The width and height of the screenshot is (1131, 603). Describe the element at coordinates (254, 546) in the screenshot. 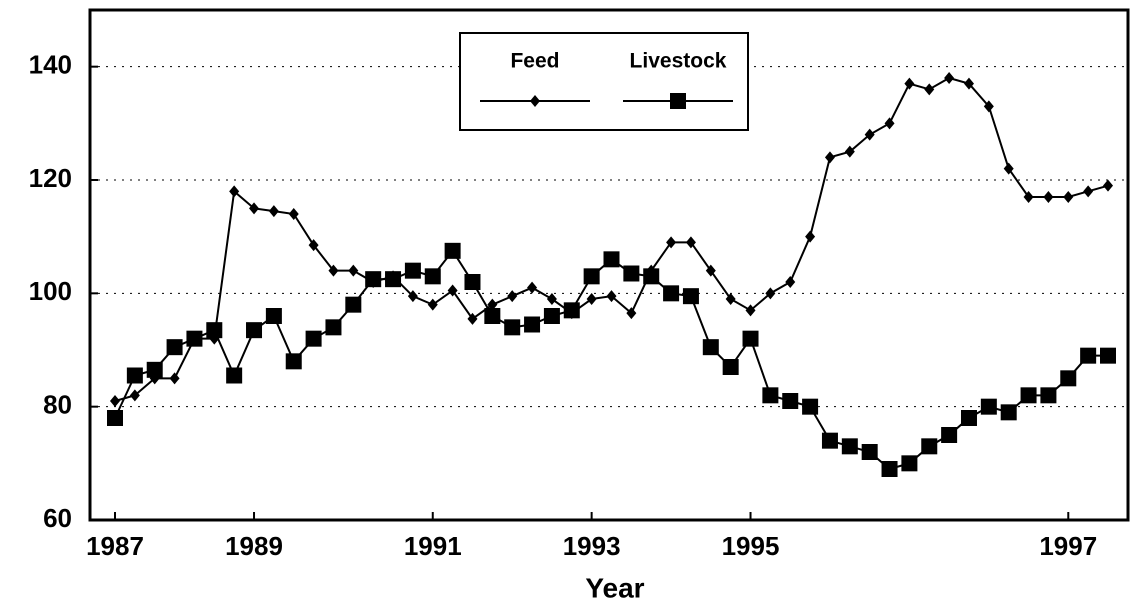

I see `x-tick-label: 1989` at that location.